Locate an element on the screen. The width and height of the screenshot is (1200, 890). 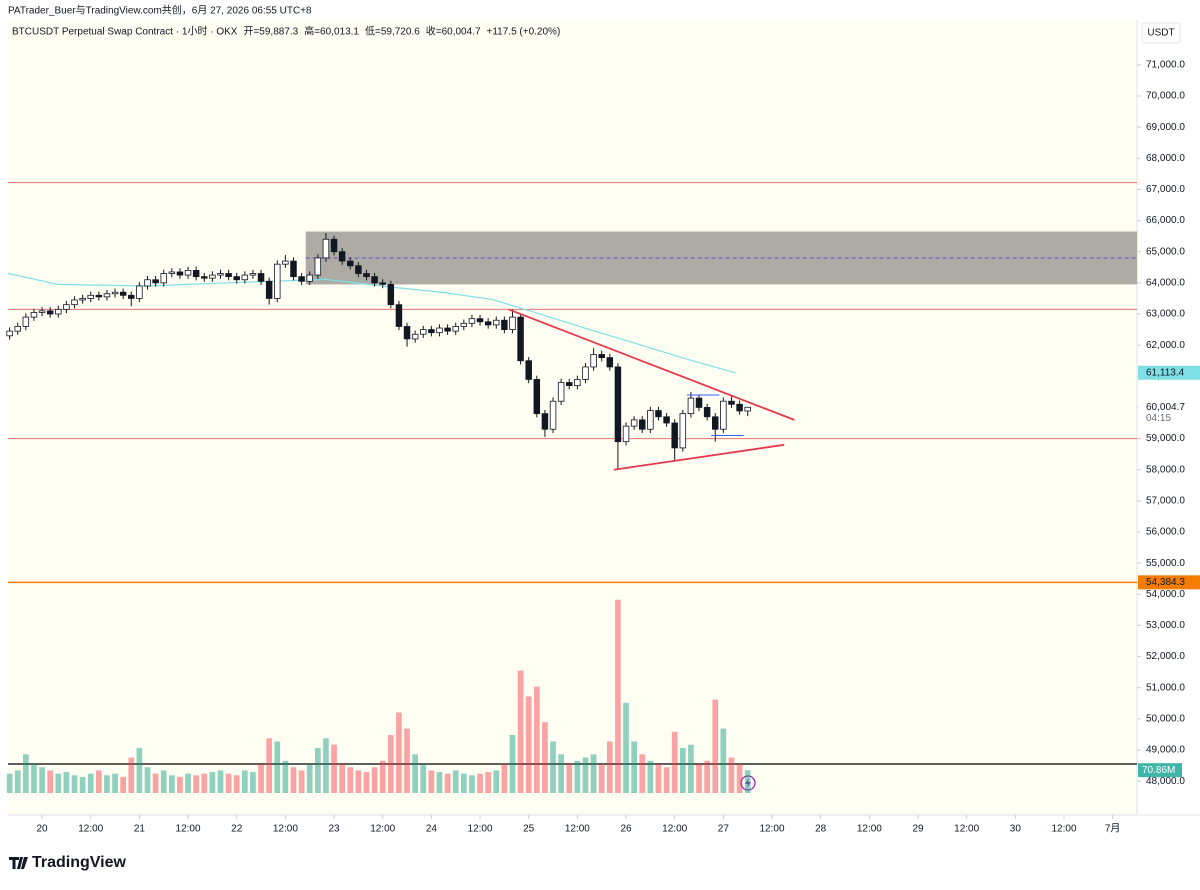
ma-label-box is located at coordinates (1169, 372).